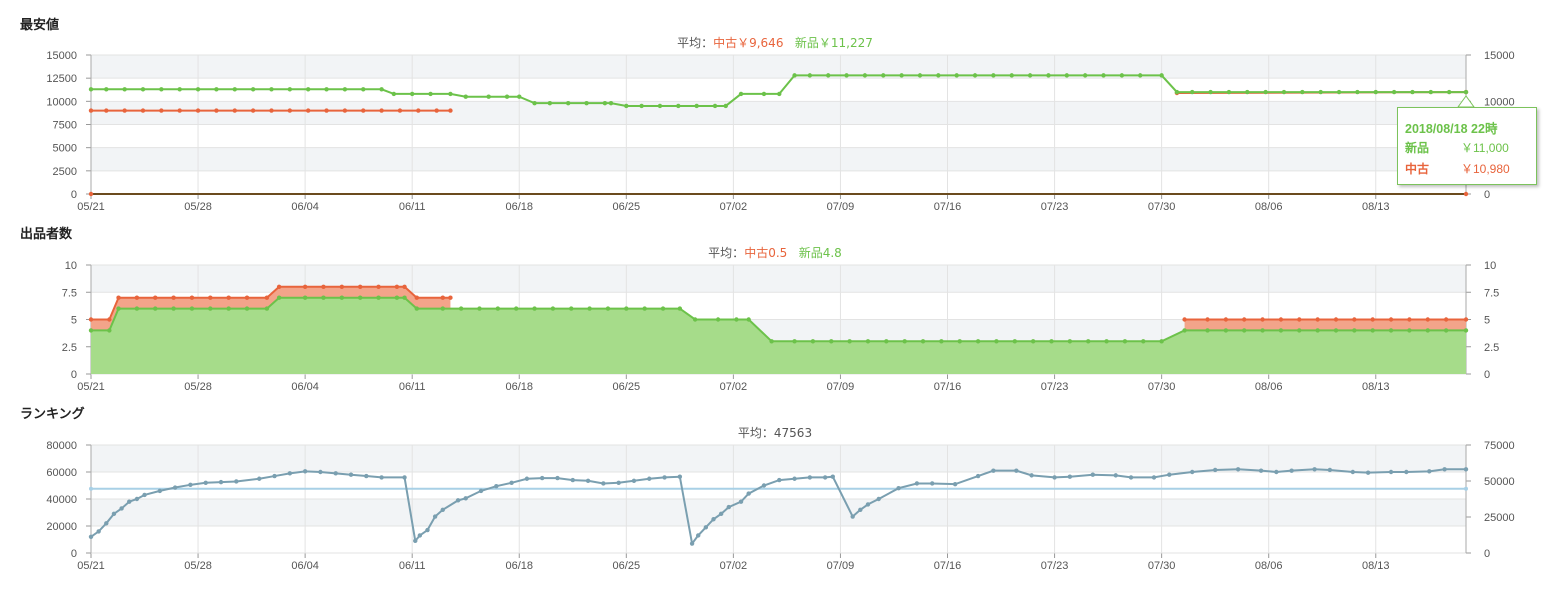 The image size is (1547, 596). What do you see at coordinates (1451, 129) in the screenshot?
I see `tooltip-date: 2018/08/18 22時` at bounding box center [1451, 129].